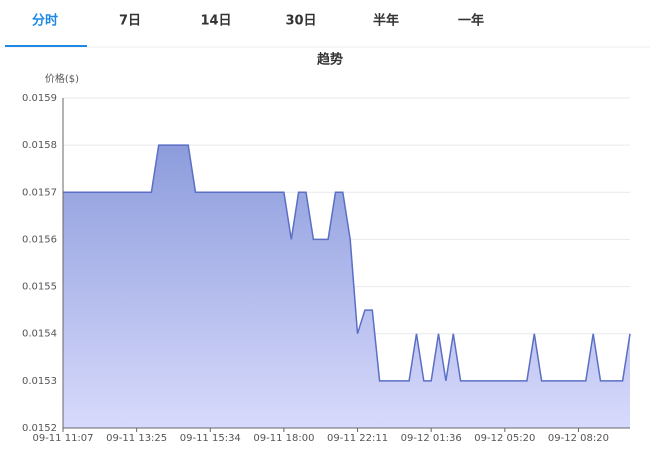 The height and width of the screenshot is (457, 650). I want to click on y-tick-label: 0.0155, so click(39, 287).